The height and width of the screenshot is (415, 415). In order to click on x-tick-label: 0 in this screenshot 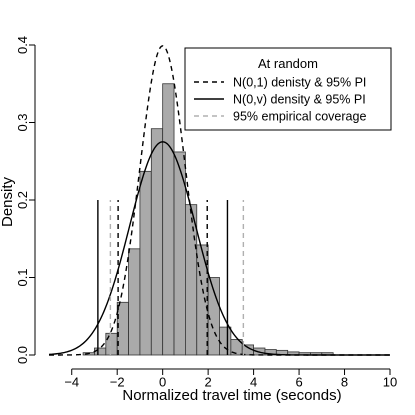, I will do `click(162, 382)`.